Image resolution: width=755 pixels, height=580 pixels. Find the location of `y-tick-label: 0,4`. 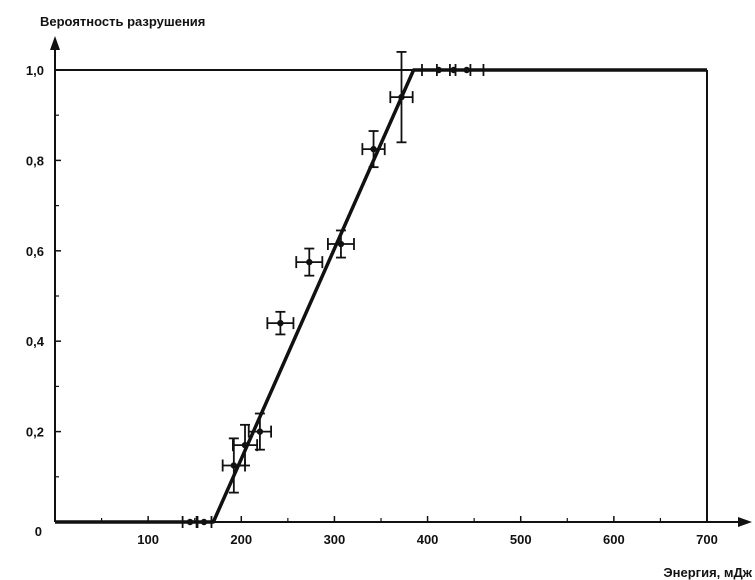

y-tick-label: 0,4 is located at coordinates (35, 341).